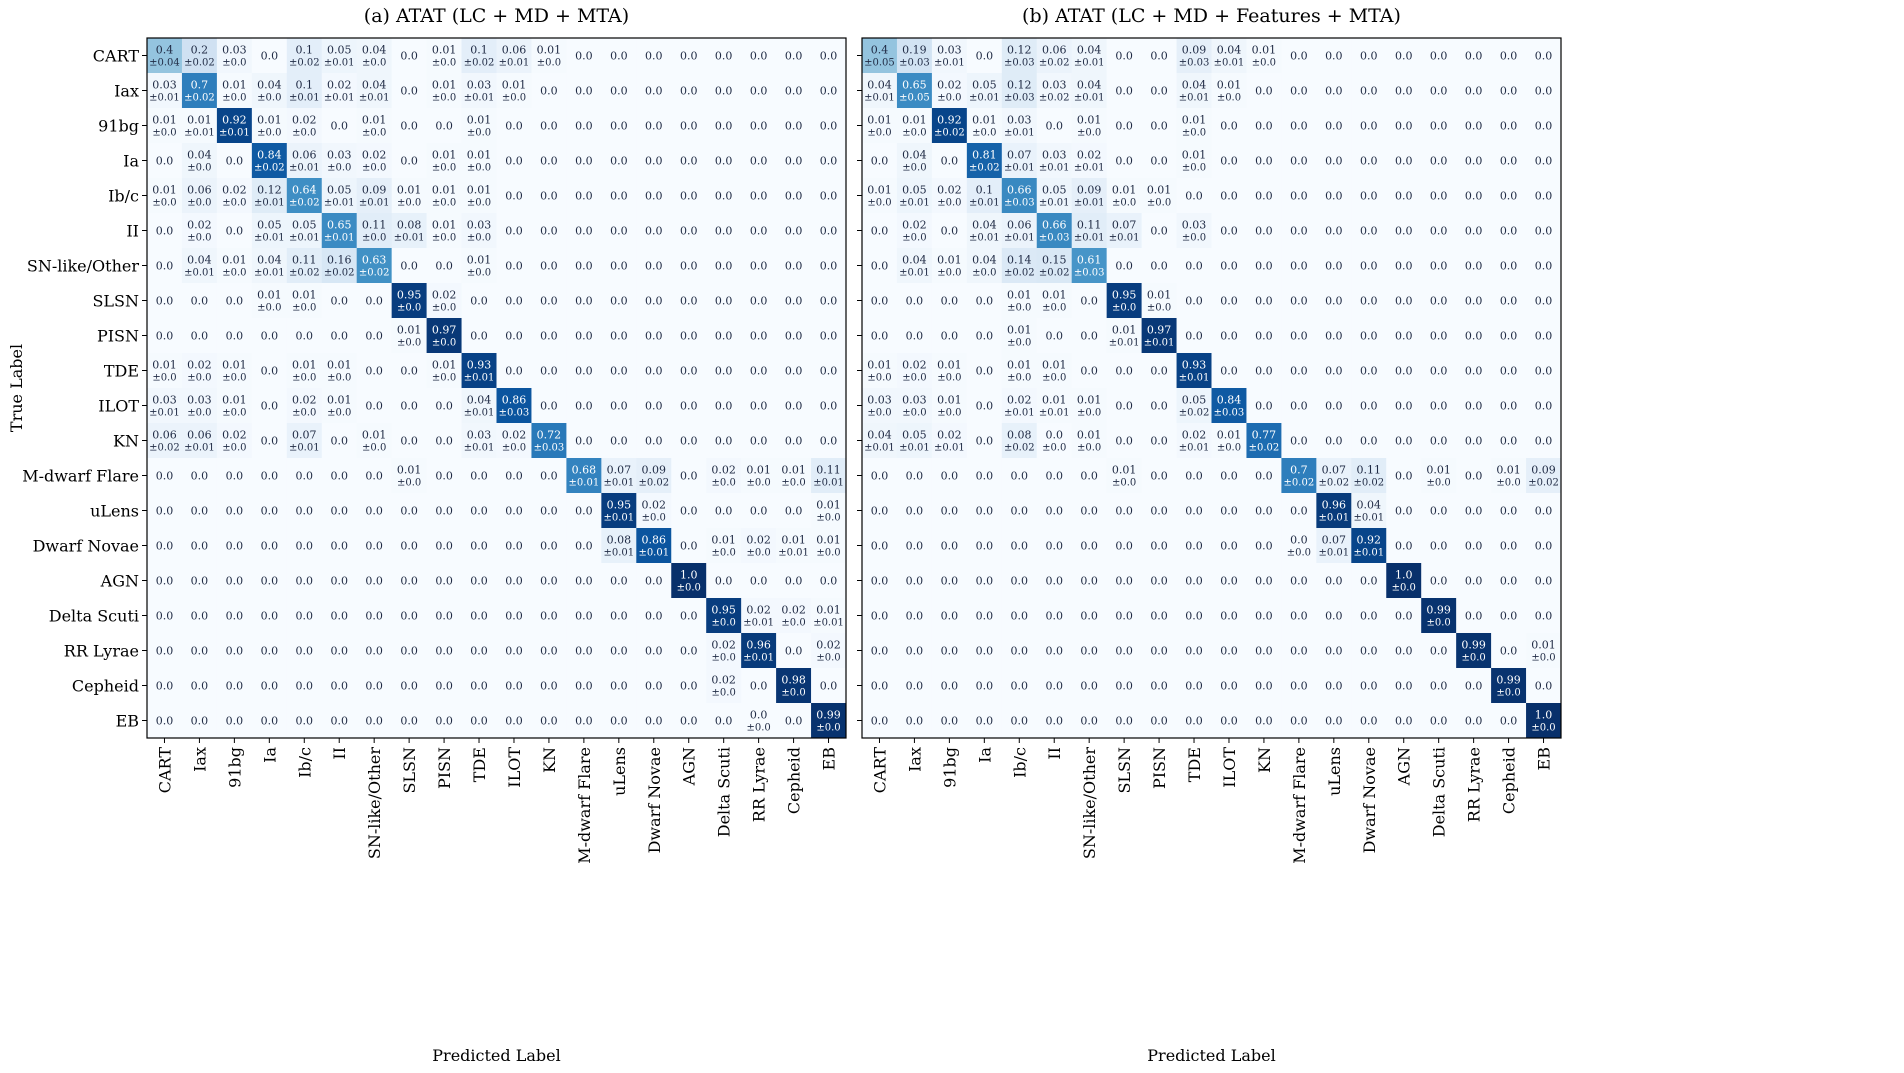 The width and height of the screenshot is (1904, 1073). Describe the element at coordinates (118, 406) in the screenshot. I see `y-tick-label: ILOT` at that location.